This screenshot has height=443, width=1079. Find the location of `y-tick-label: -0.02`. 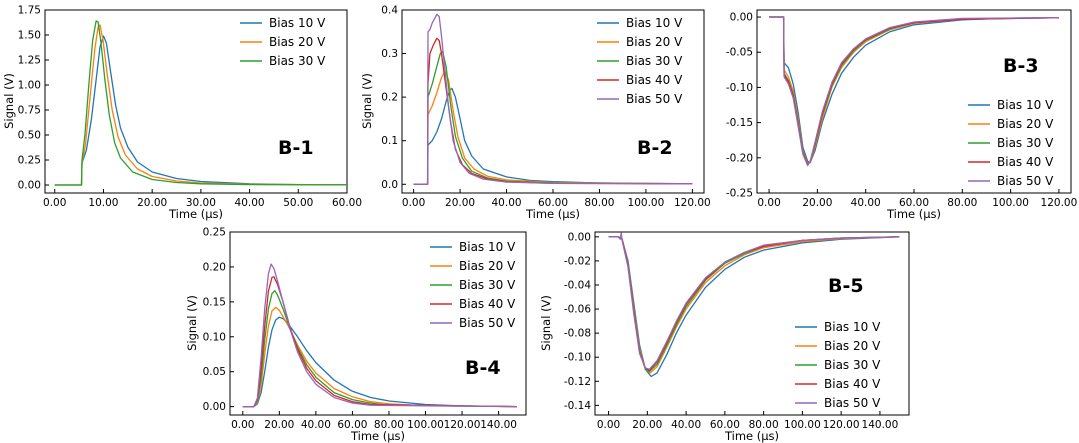

y-tick-label: -0.02 is located at coordinates (577, 261).